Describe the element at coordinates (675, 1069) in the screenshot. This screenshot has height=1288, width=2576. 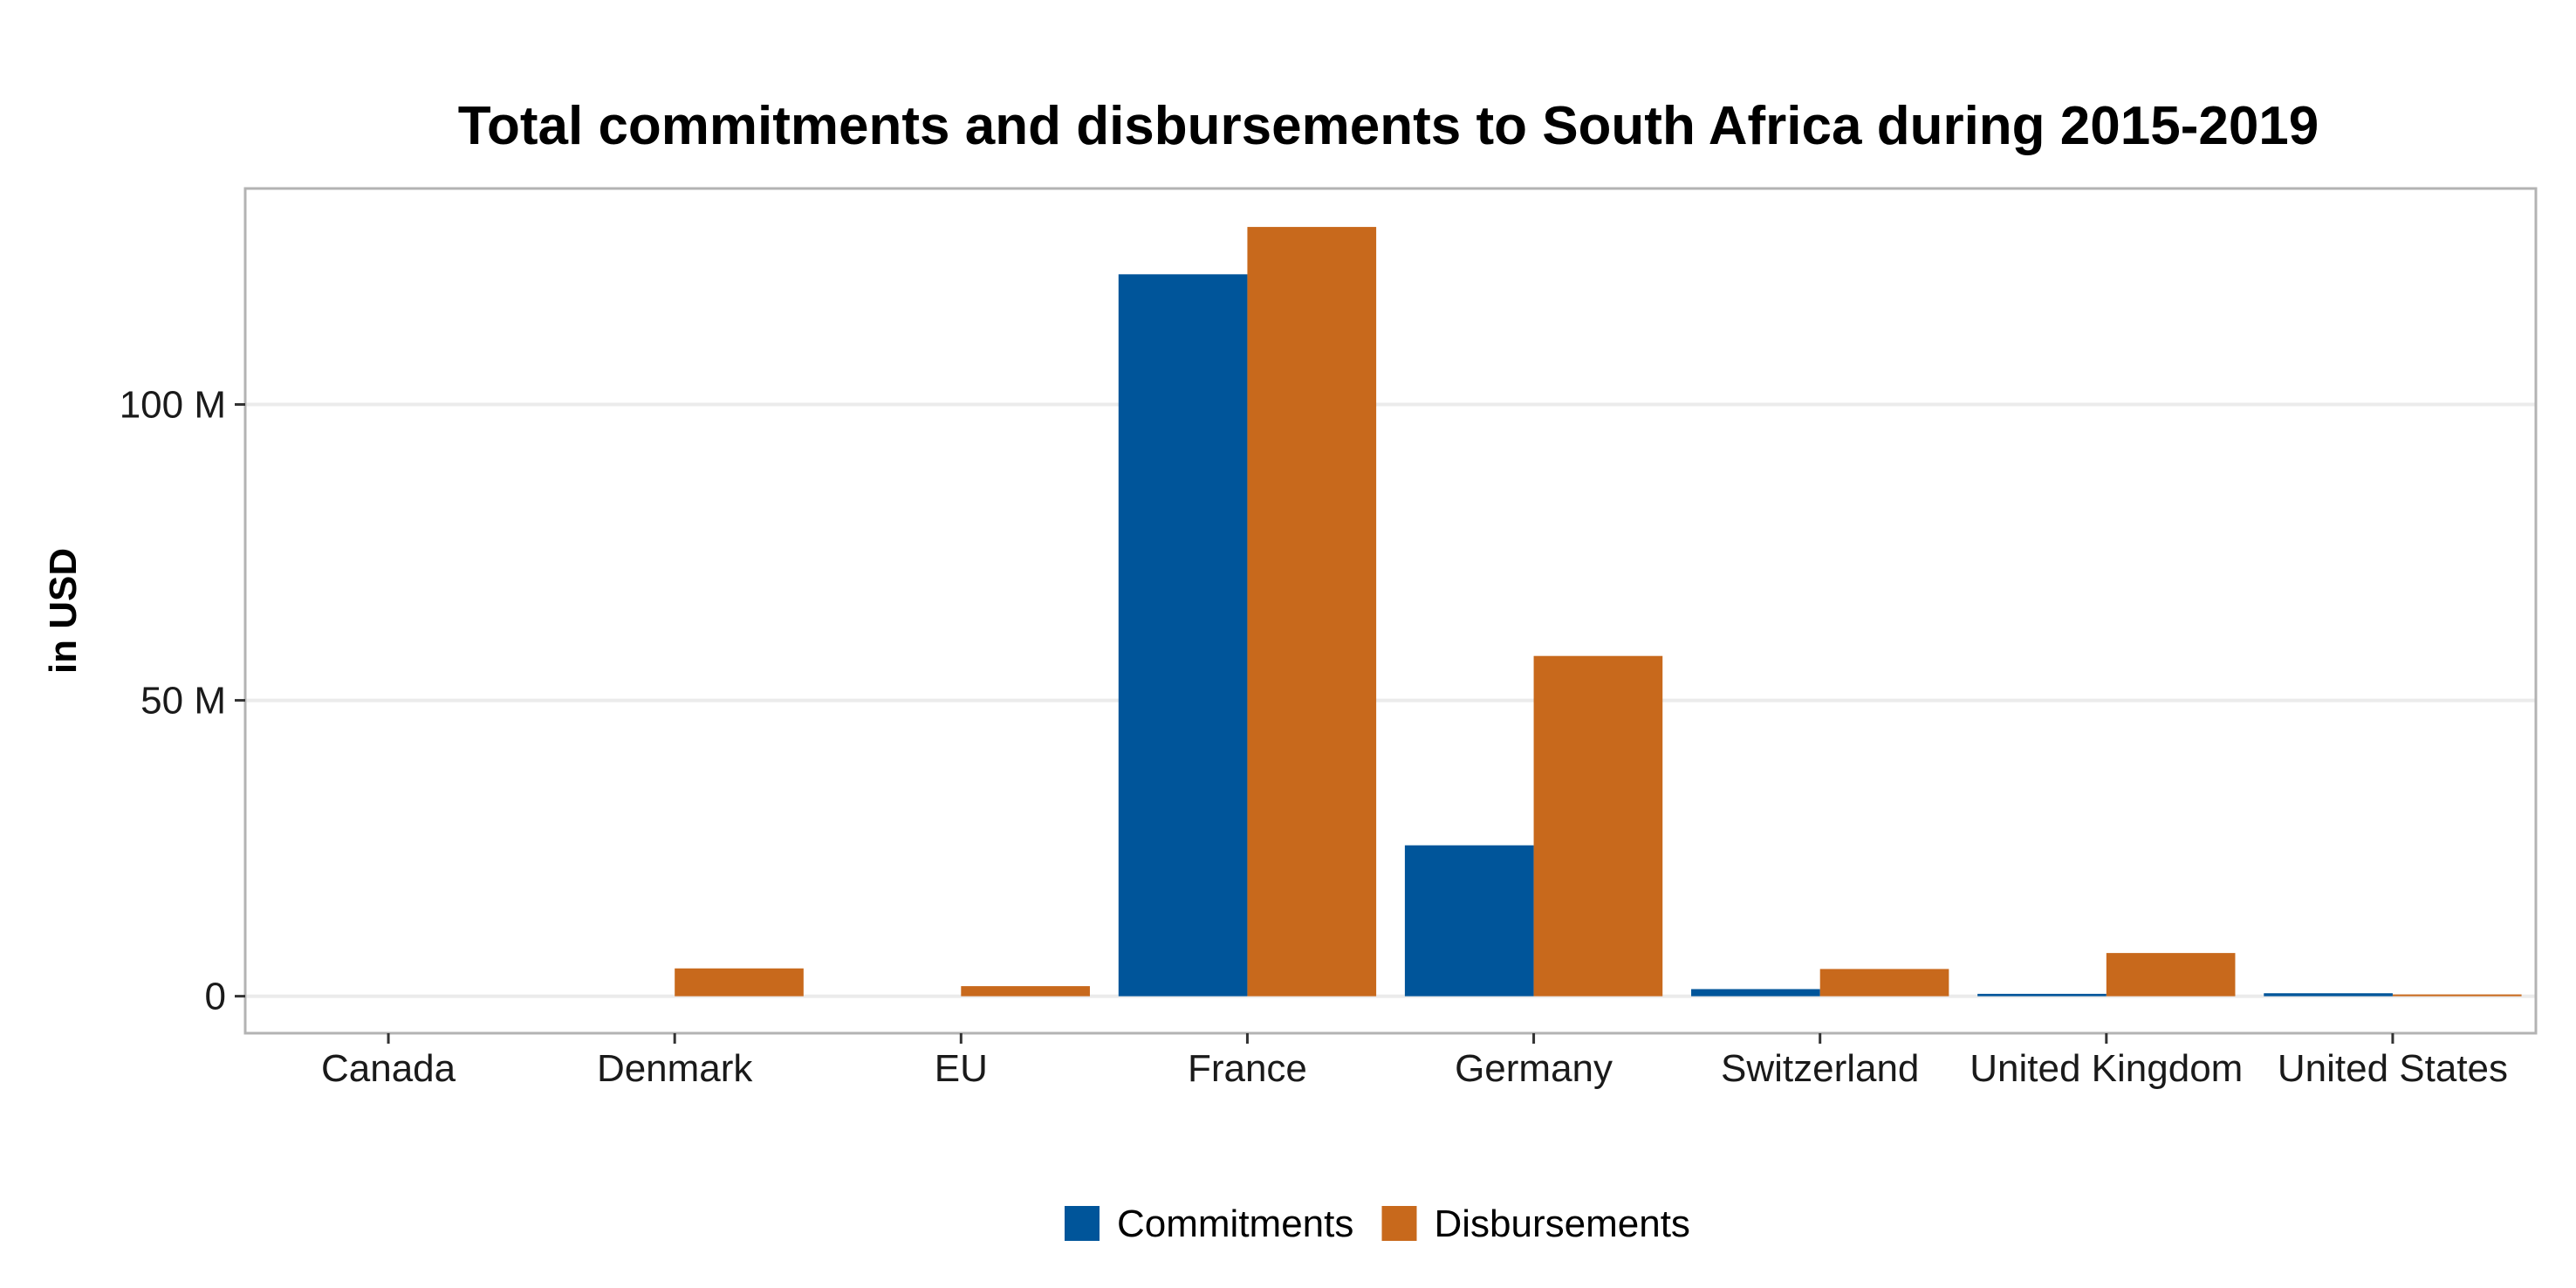
I see `x-tick-label: Denmark` at that location.